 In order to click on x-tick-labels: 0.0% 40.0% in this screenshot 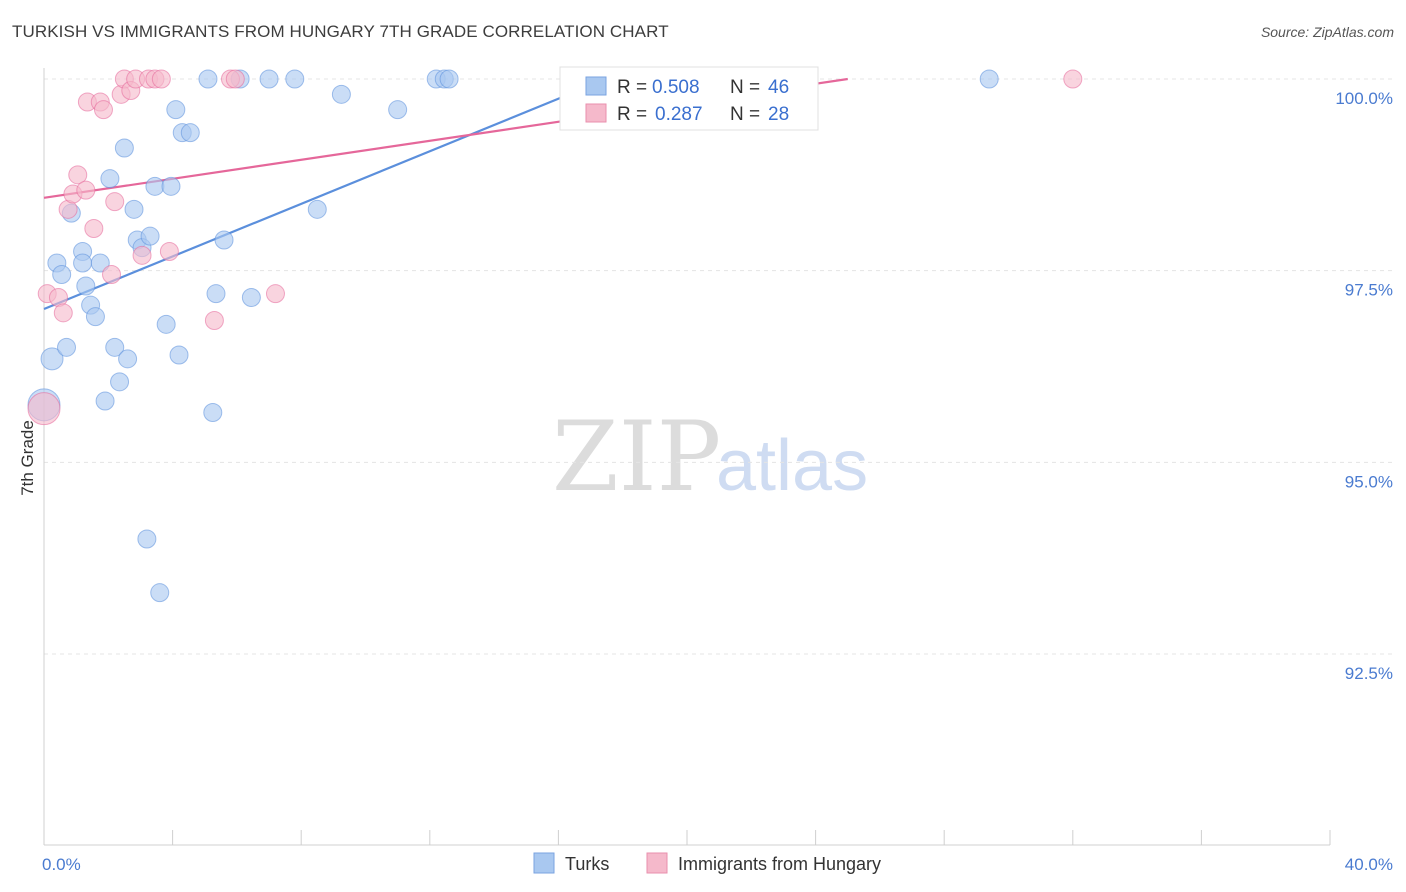, I will do `click(717, 864)`.